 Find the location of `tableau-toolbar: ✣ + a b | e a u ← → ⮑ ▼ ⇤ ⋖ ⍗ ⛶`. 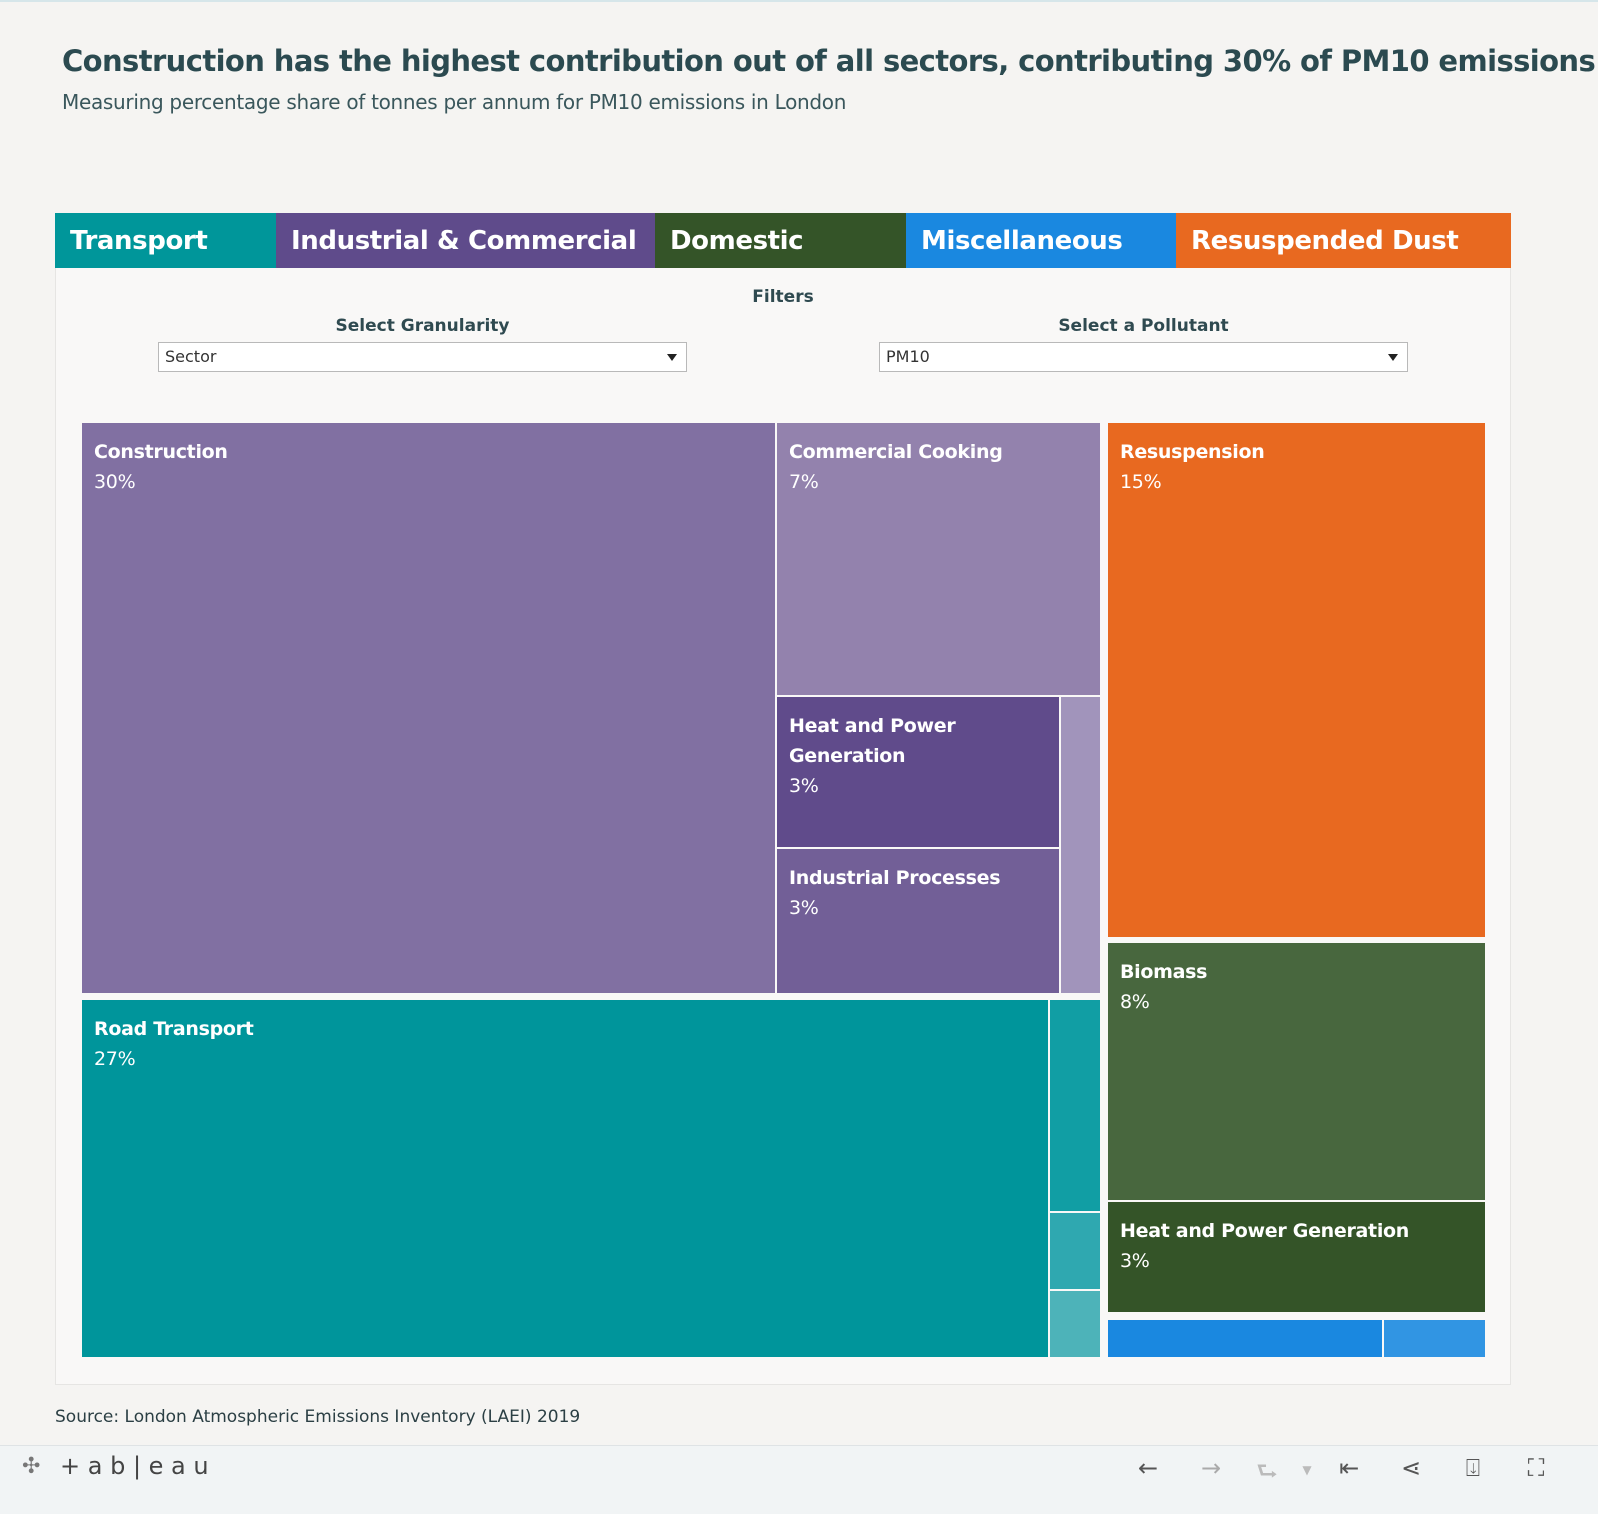

tableau-toolbar: ✣ + a b | e a u ← → ⮑ ▼ ⇤ ⋖ ⍗ ⛶ is located at coordinates (799, 1479).